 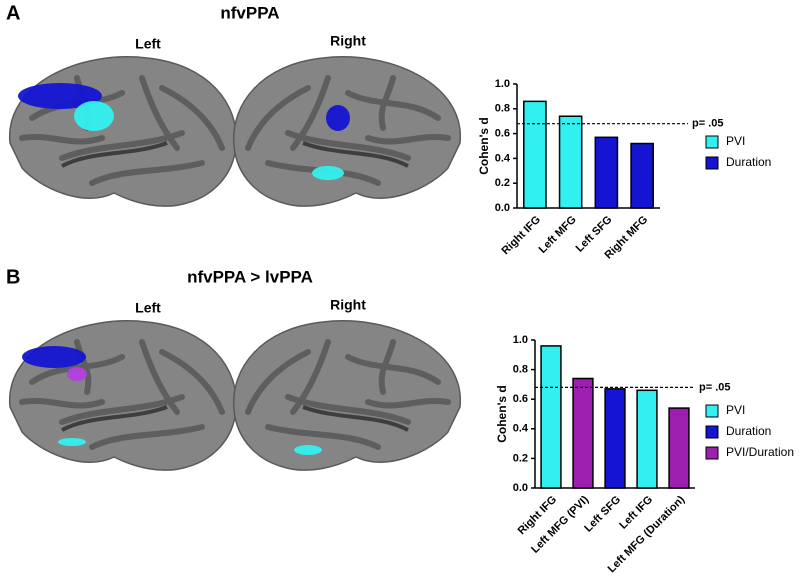 I want to click on legend-label: PVI/Duration, so click(x=760, y=452).